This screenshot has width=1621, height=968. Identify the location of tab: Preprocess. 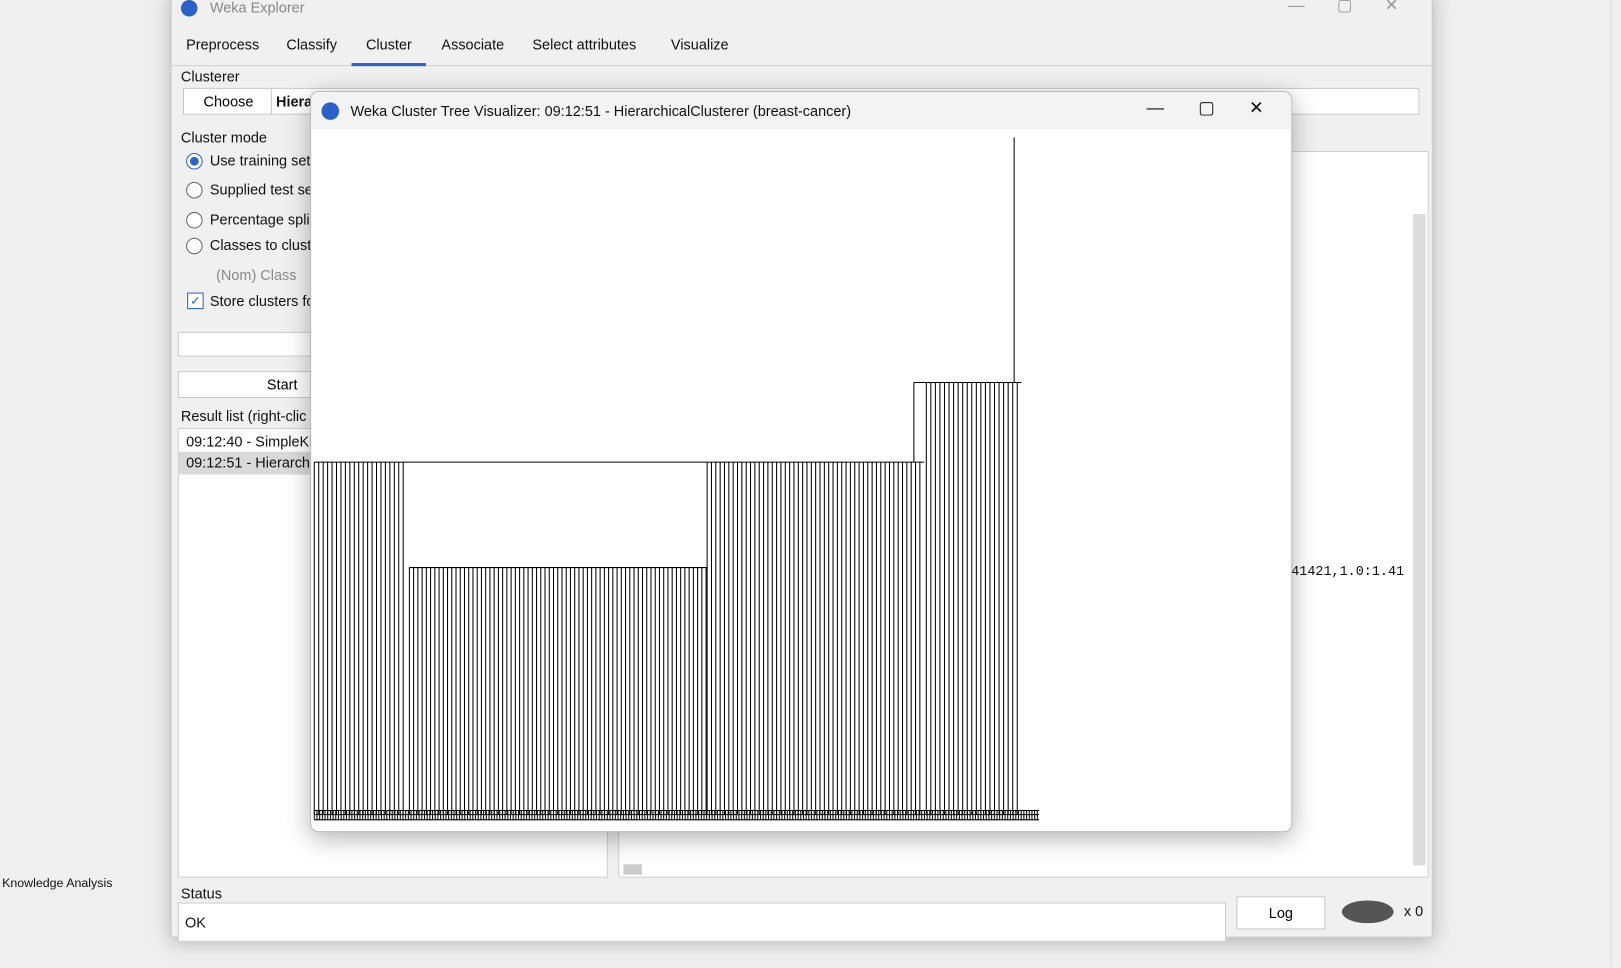
(223, 44).